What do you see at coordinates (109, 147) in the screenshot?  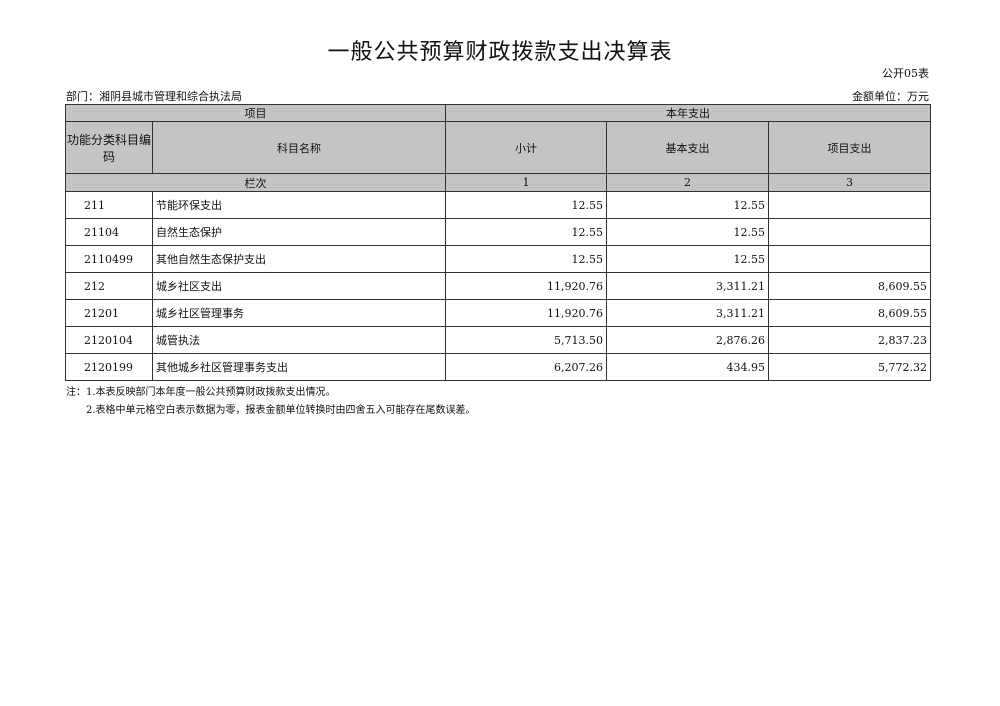 I see `header-code: 功能分类科目编码` at bounding box center [109, 147].